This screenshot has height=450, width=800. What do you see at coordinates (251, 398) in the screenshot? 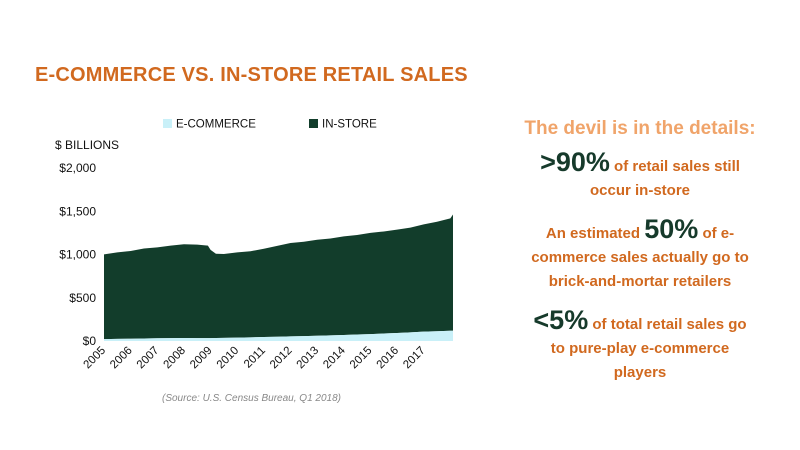
I see `source-note: (Source: U.S. Census Bureau, Q1 2018)` at bounding box center [251, 398].